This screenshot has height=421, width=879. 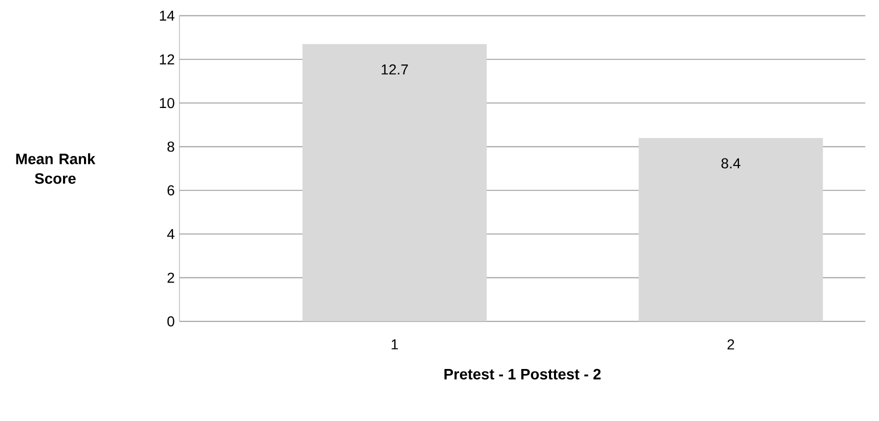 What do you see at coordinates (171, 277) in the screenshot?
I see `y-tick-label: 2` at bounding box center [171, 277].